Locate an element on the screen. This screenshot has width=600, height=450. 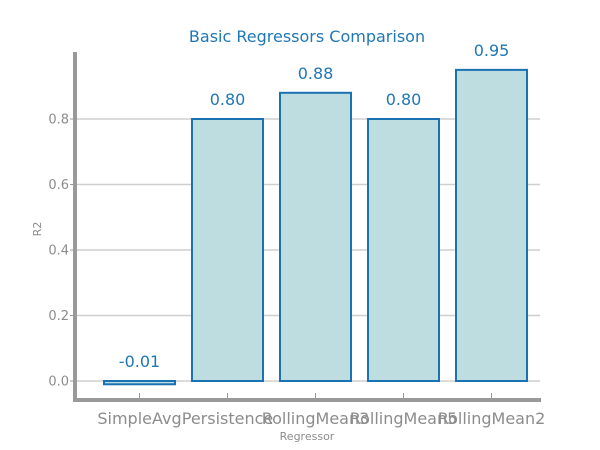
x-tick-label: RollingMean3 is located at coordinates (316, 418).